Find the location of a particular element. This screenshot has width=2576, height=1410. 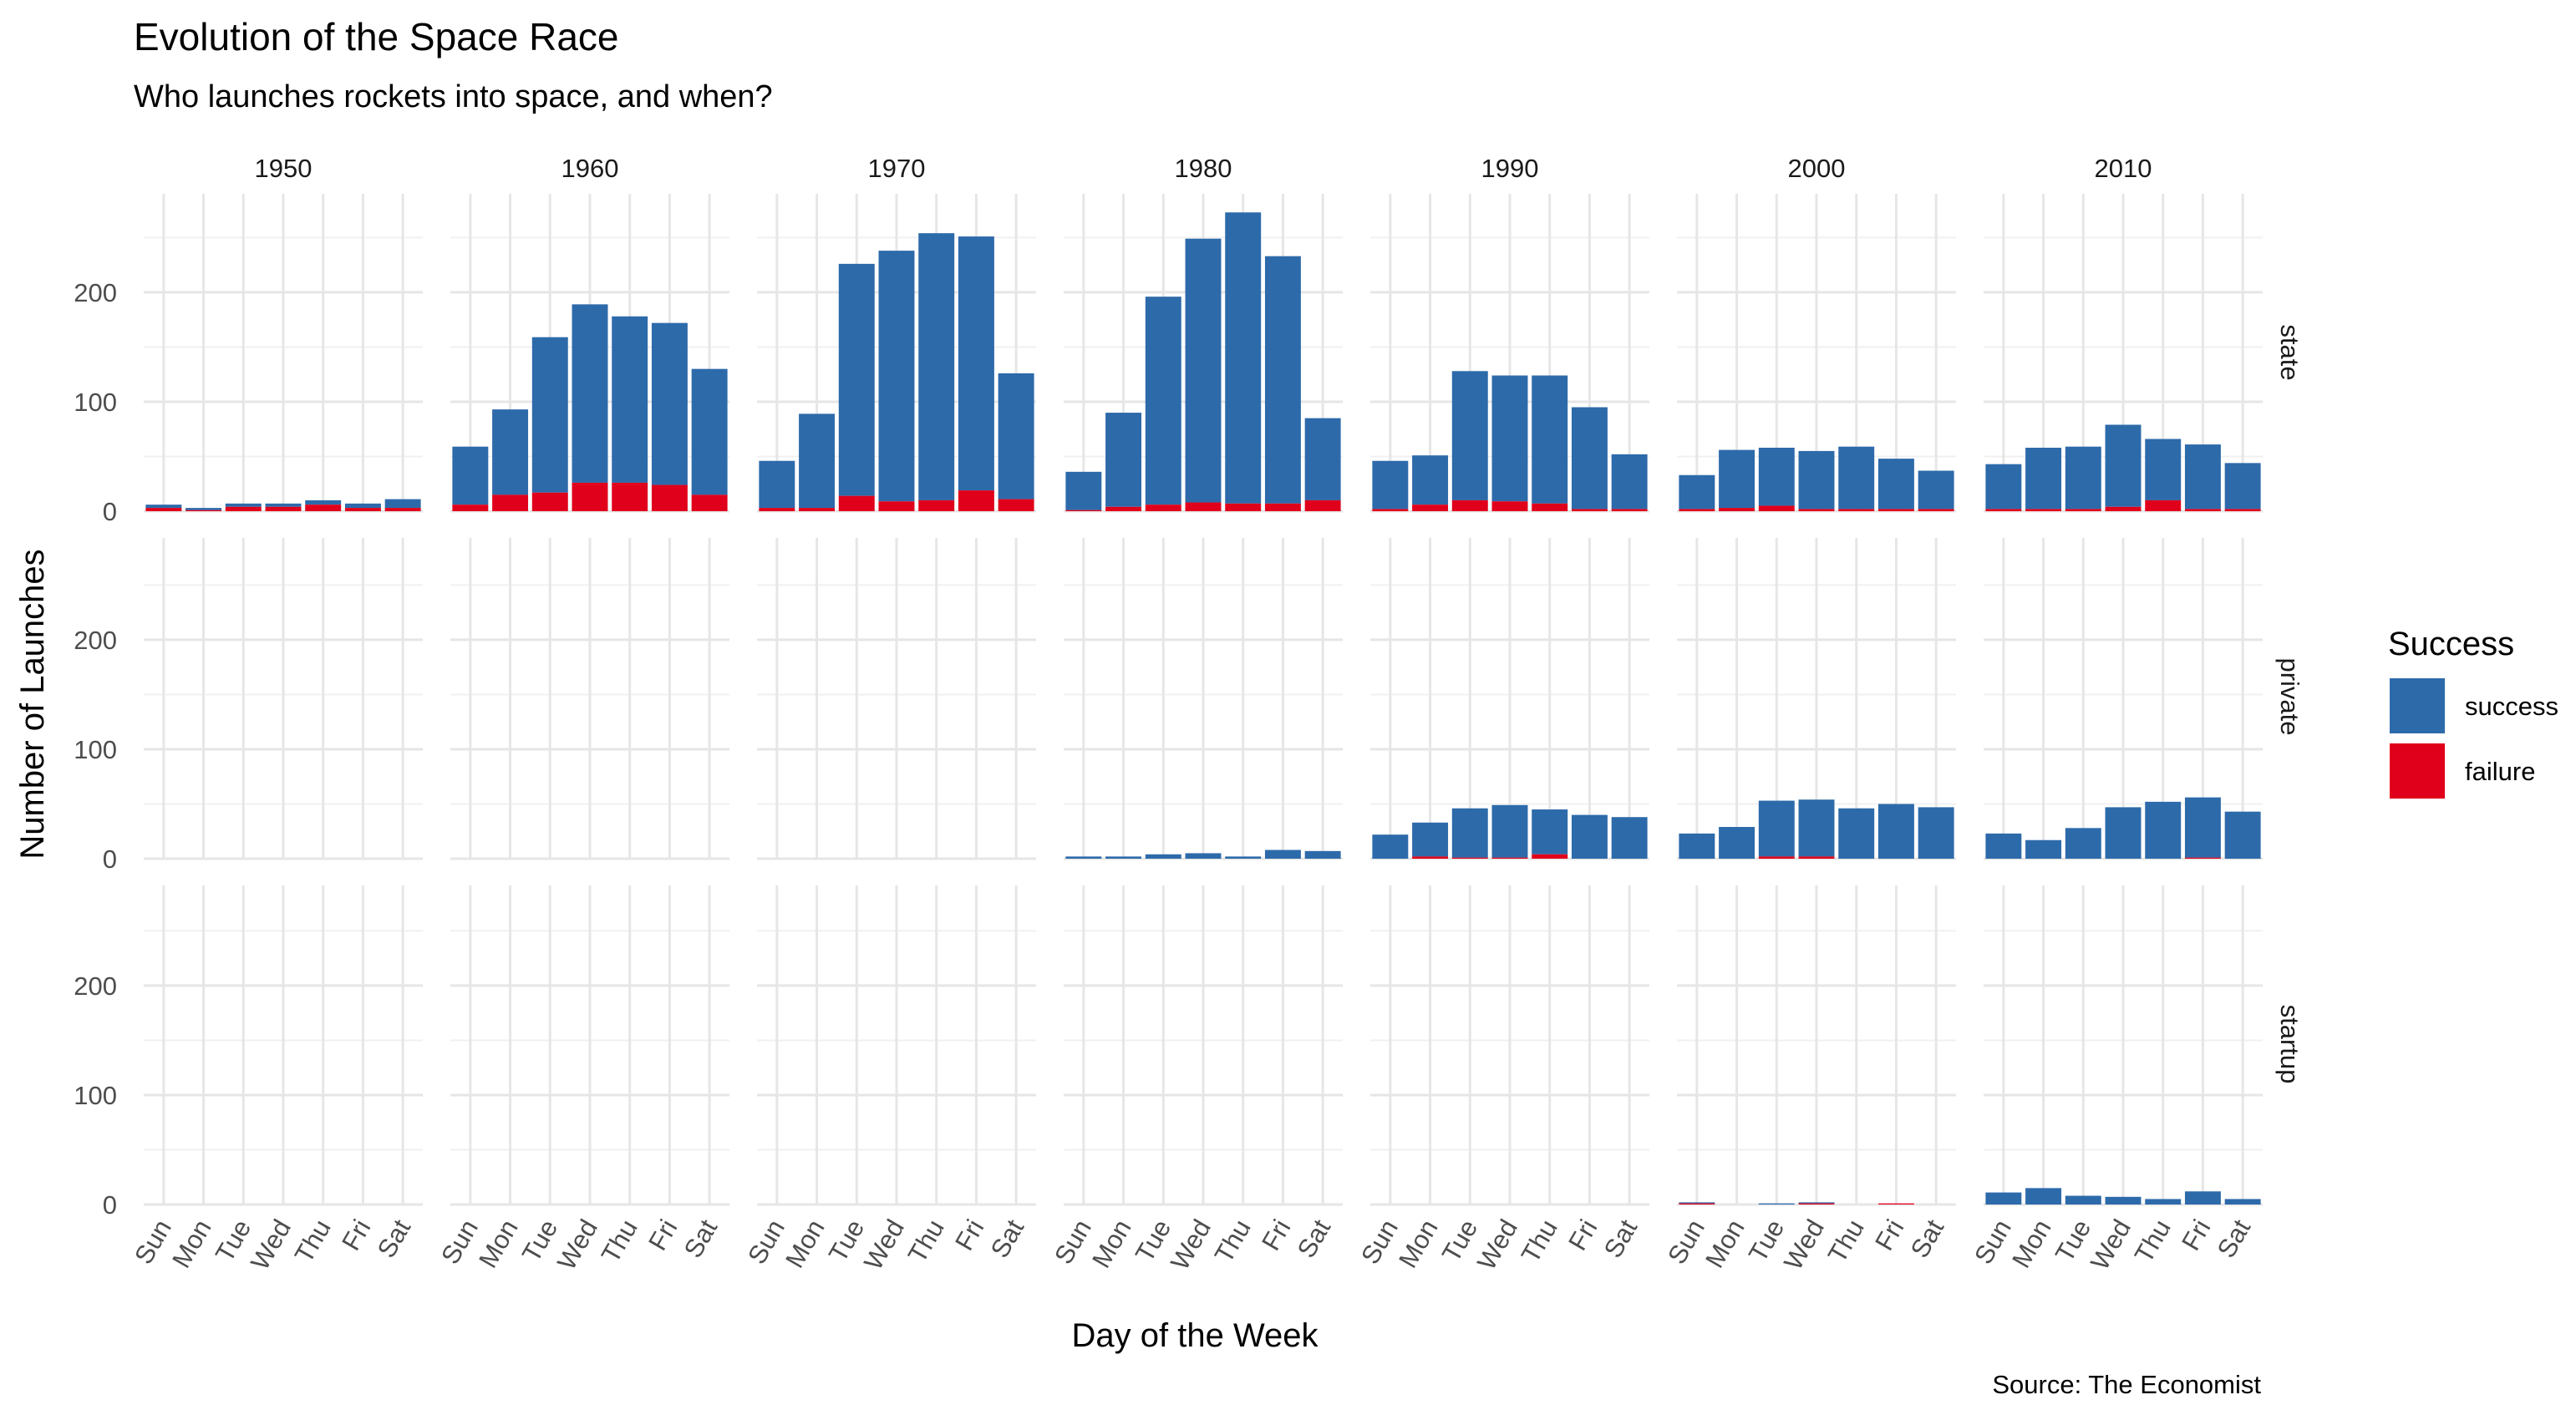

bar-success-state-2000-Thu is located at coordinates (1856, 478).